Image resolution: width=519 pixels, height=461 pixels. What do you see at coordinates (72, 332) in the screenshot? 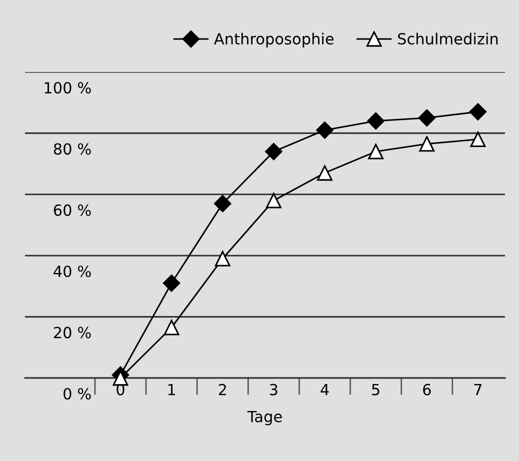
I see `y-tick-label: 20 %` at bounding box center [72, 332].